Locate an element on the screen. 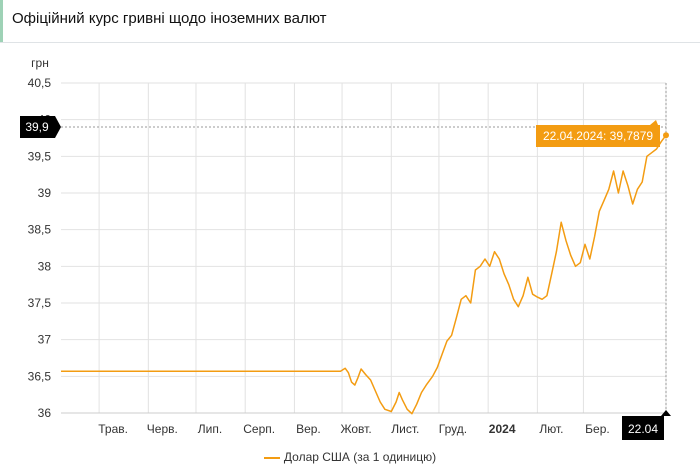 The width and height of the screenshot is (700, 472). tooltip-text: 22.04.2024: 39,7879 is located at coordinates (598, 136).